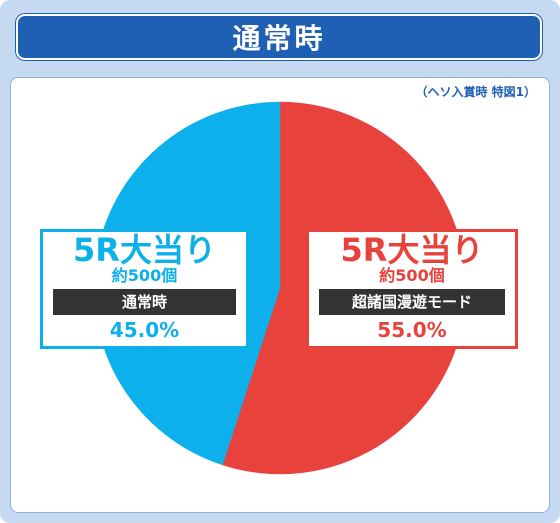 This screenshot has height=523, width=560. What do you see at coordinates (412, 302) in the screenshot?
I see `slice-label-mode: 超諸国漫遊モード` at bounding box center [412, 302].